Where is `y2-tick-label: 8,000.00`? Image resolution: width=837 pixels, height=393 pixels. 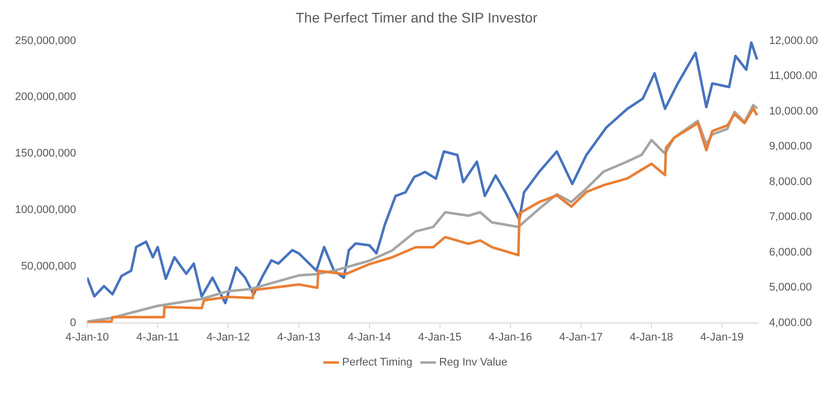 y2-tick-label: 8,000.00 is located at coordinates (790, 182).